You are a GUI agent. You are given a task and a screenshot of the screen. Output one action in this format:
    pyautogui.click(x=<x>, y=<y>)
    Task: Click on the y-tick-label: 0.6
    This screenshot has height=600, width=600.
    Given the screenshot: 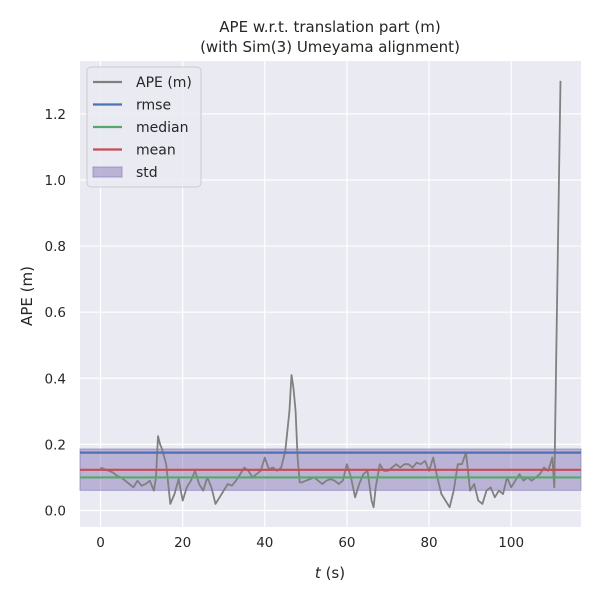 What is the action you would take?
    pyautogui.click(x=55, y=313)
    